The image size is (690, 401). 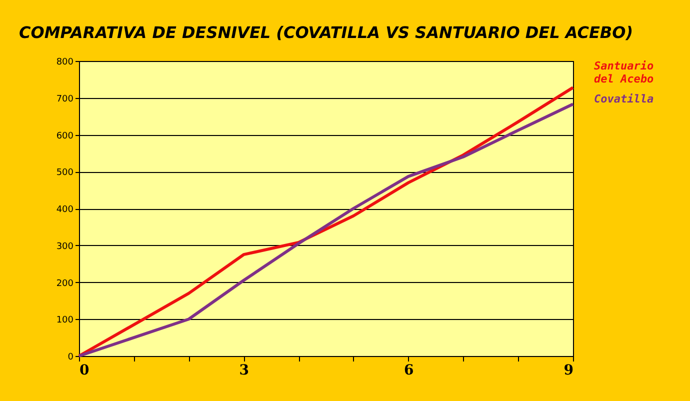 What do you see at coordinates (624, 99) in the screenshot?
I see `series-label: Covatilla` at bounding box center [624, 99].